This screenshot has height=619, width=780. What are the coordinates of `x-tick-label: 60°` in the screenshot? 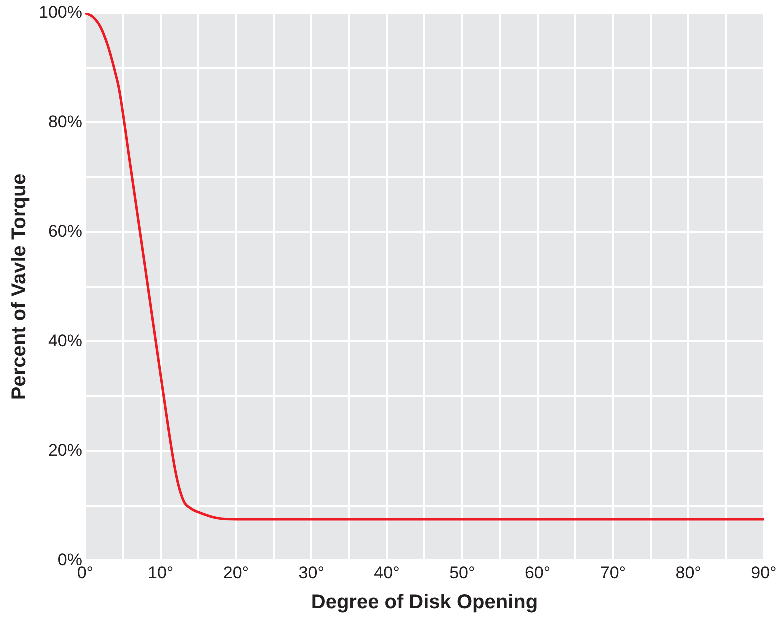 It's located at (537, 572).